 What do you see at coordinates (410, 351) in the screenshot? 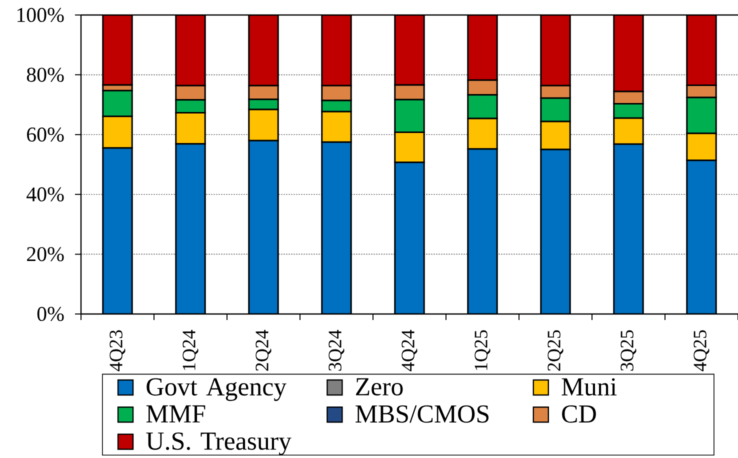
I see `x-tick-label: 4Q24` at bounding box center [410, 351].